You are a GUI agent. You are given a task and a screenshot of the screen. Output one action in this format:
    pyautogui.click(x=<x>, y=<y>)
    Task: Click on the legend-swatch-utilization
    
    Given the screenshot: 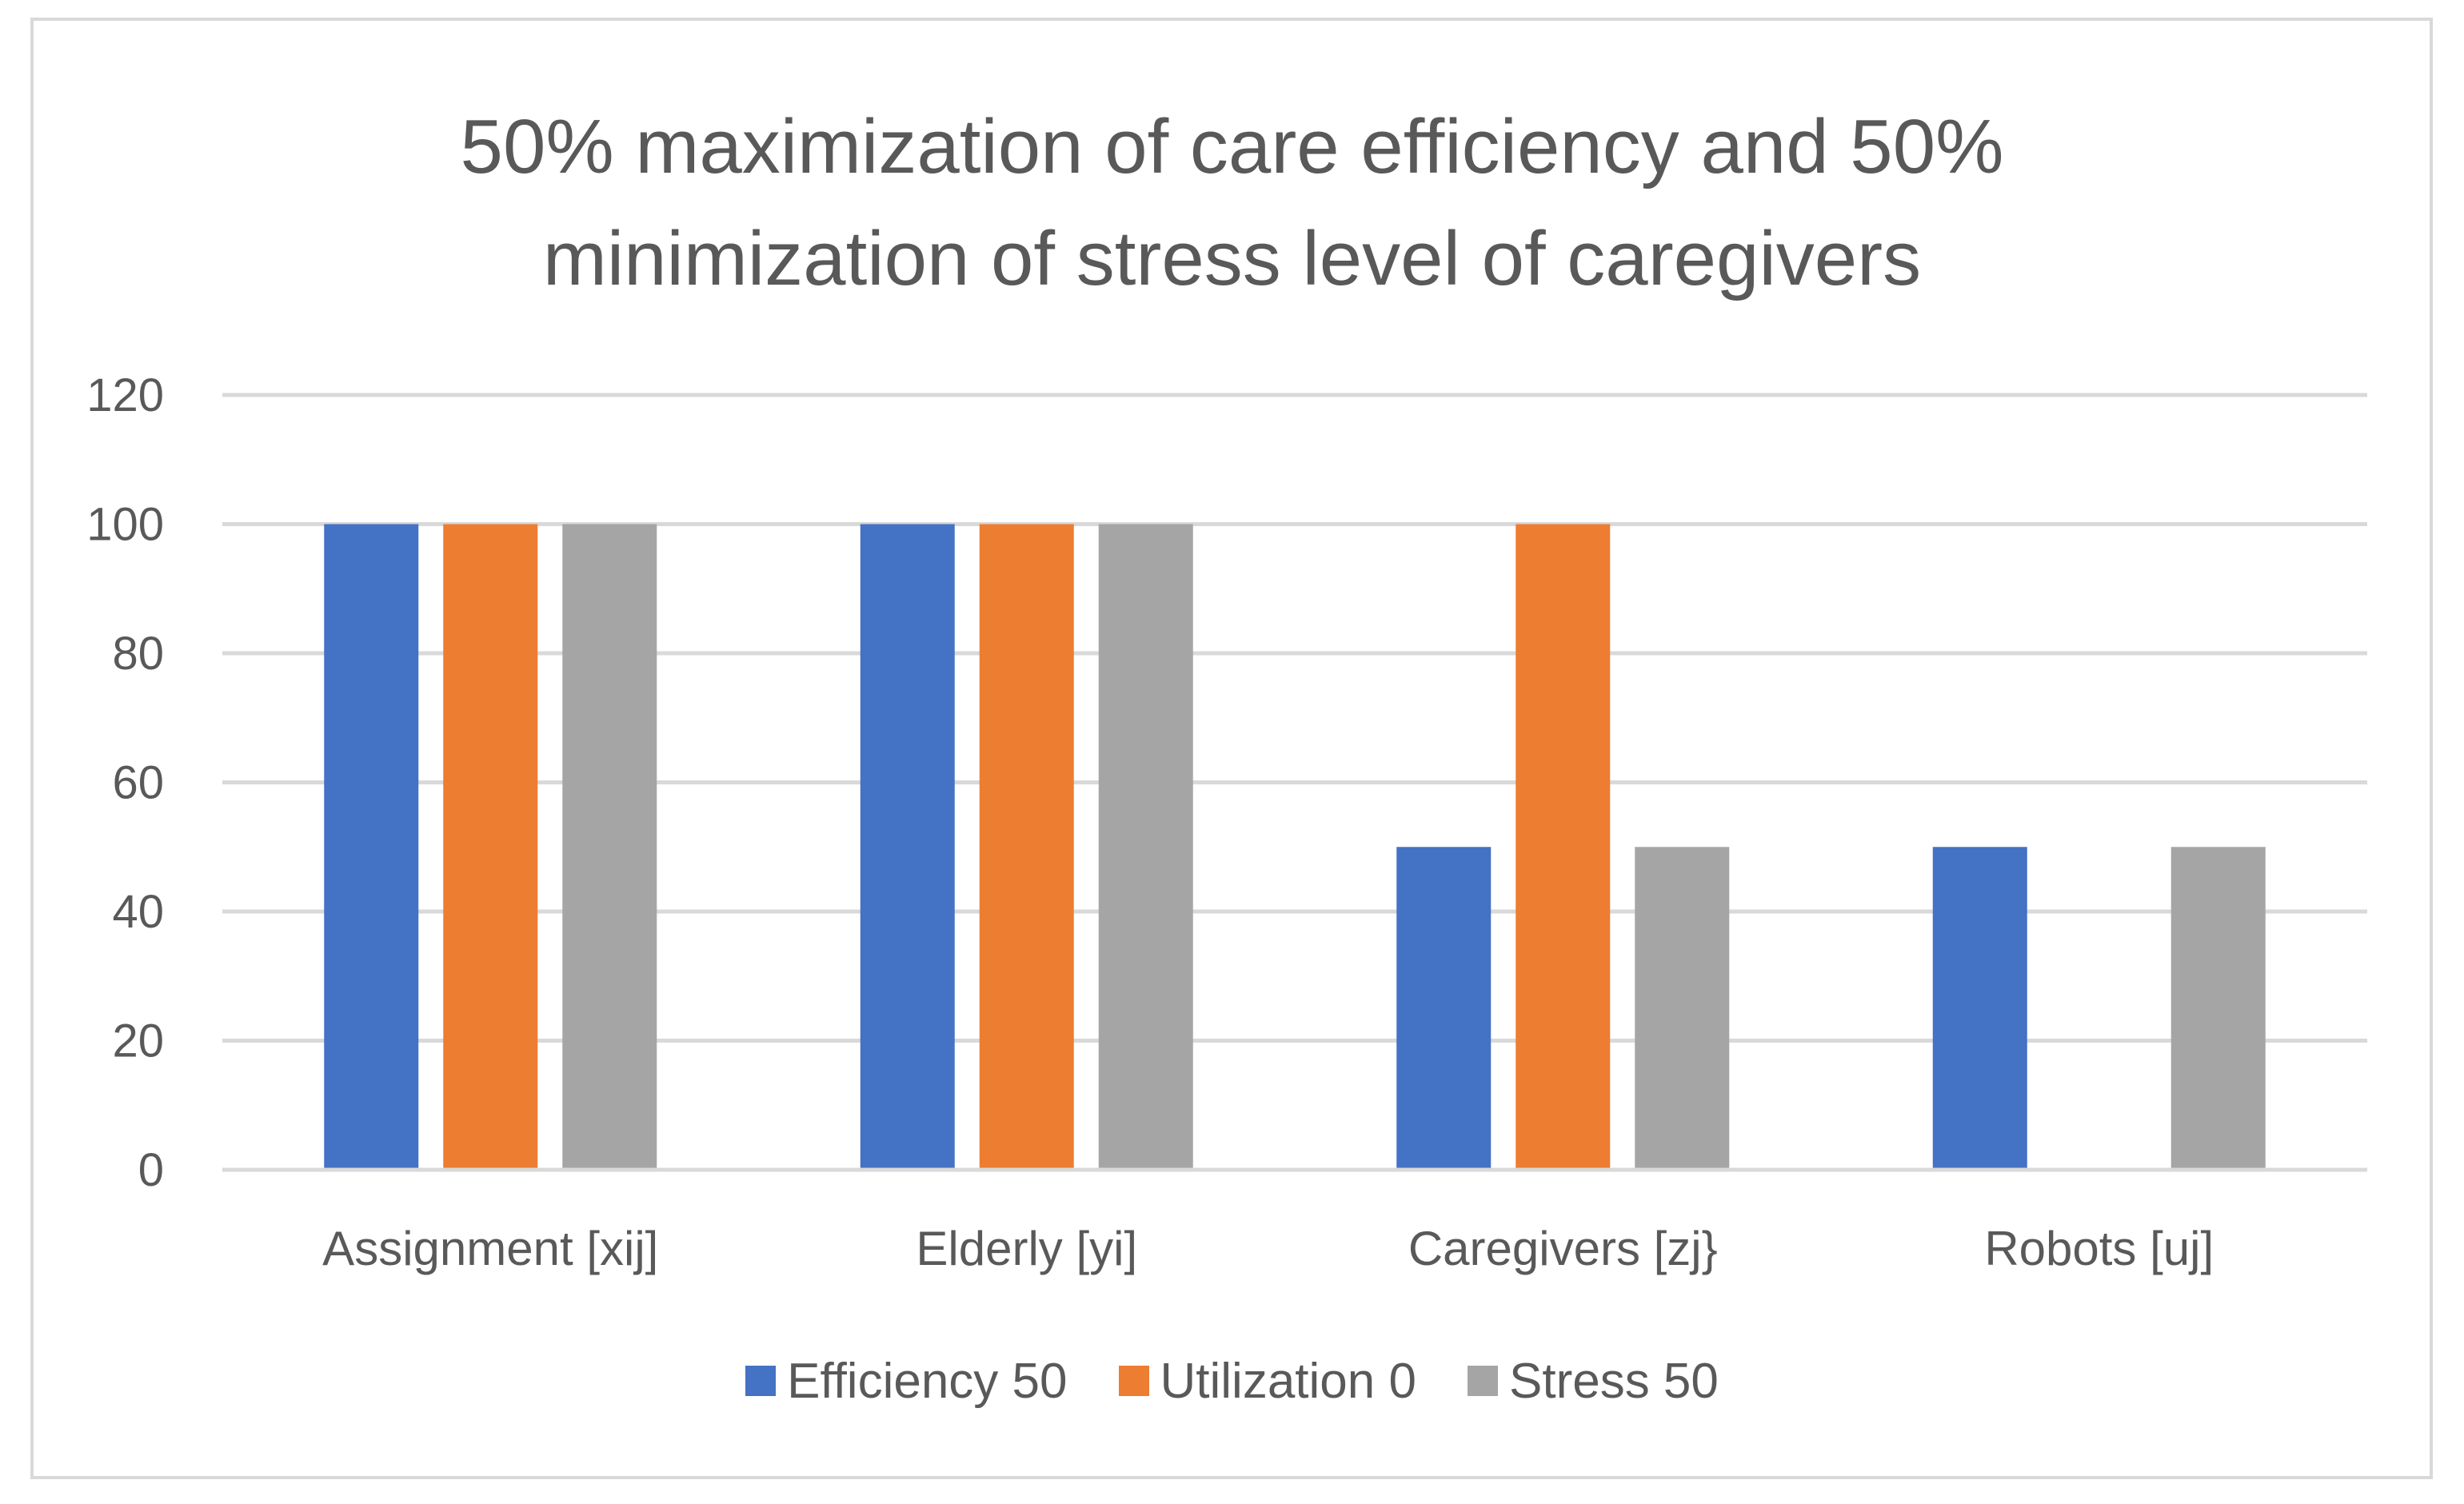 What is the action you would take?
    pyautogui.click(x=1133, y=1381)
    